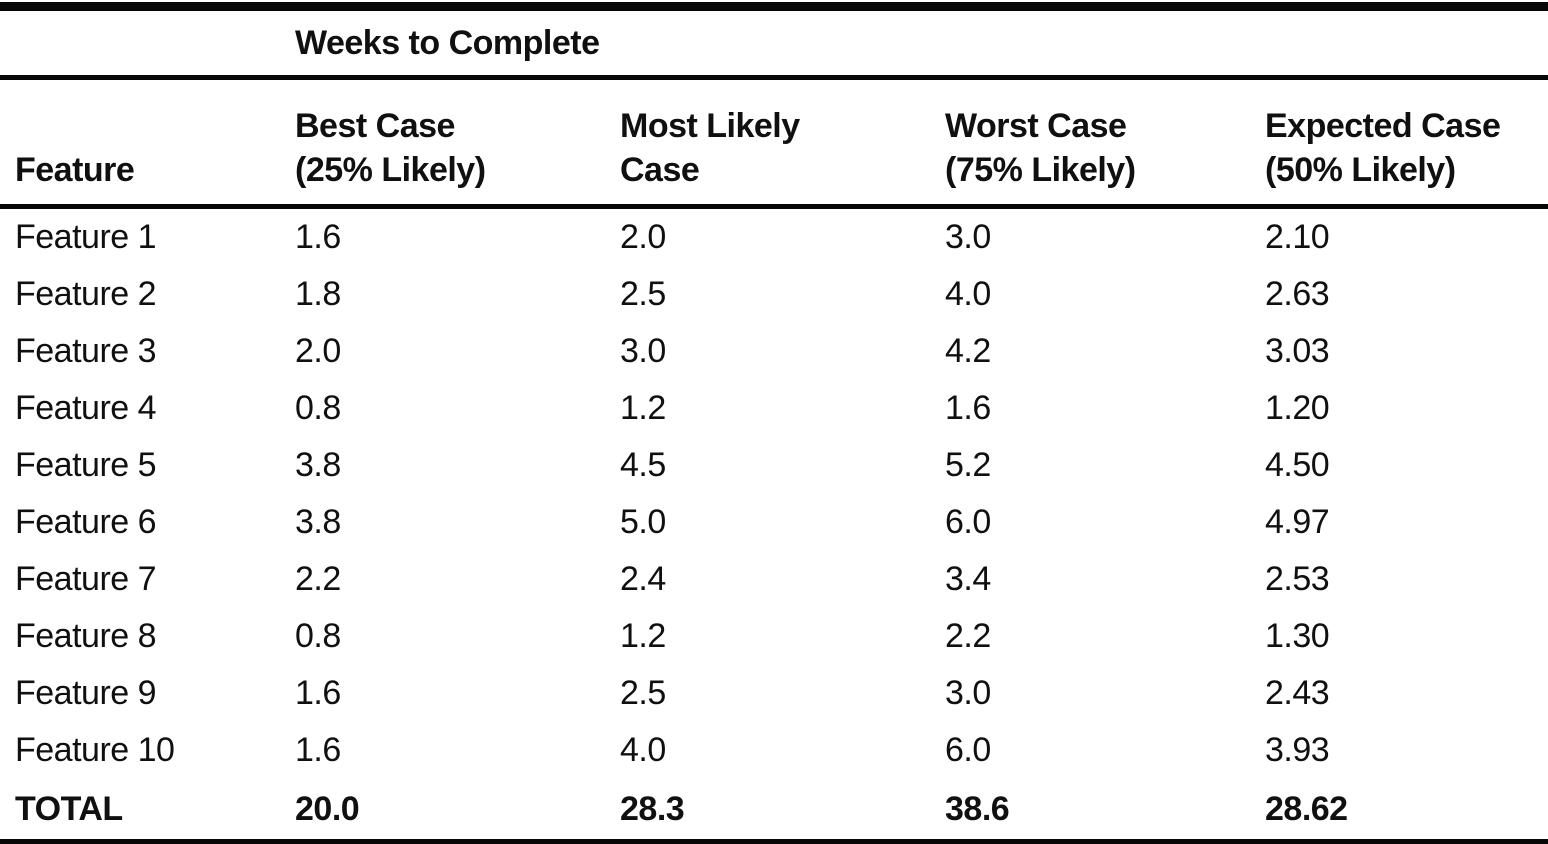 Image resolution: width=1548 pixels, height=844 pixels. What do you see at coordinates (318, 351) in the screenshot?
I see `cell-best-case: 2.0` at bounding box center [318, 351].